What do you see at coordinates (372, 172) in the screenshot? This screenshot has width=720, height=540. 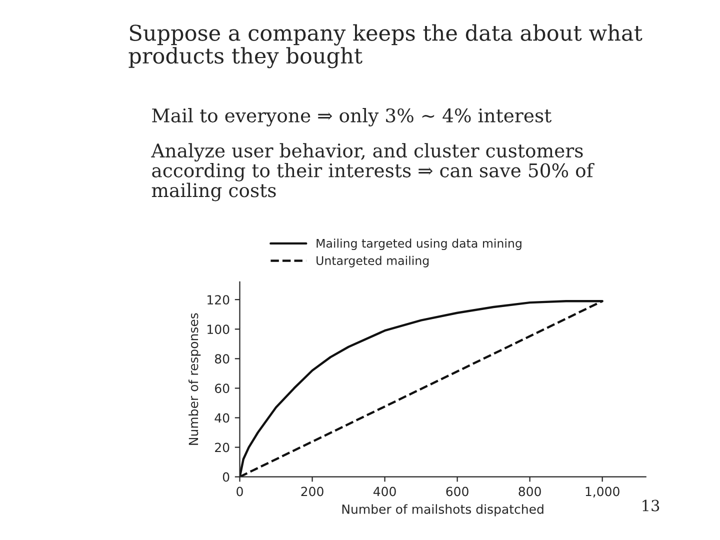 I see `text: Analyze user behavior, and cluster customers according to their interests ⇒ can save 50% of mailing costs` at bounding box center [372, 172].